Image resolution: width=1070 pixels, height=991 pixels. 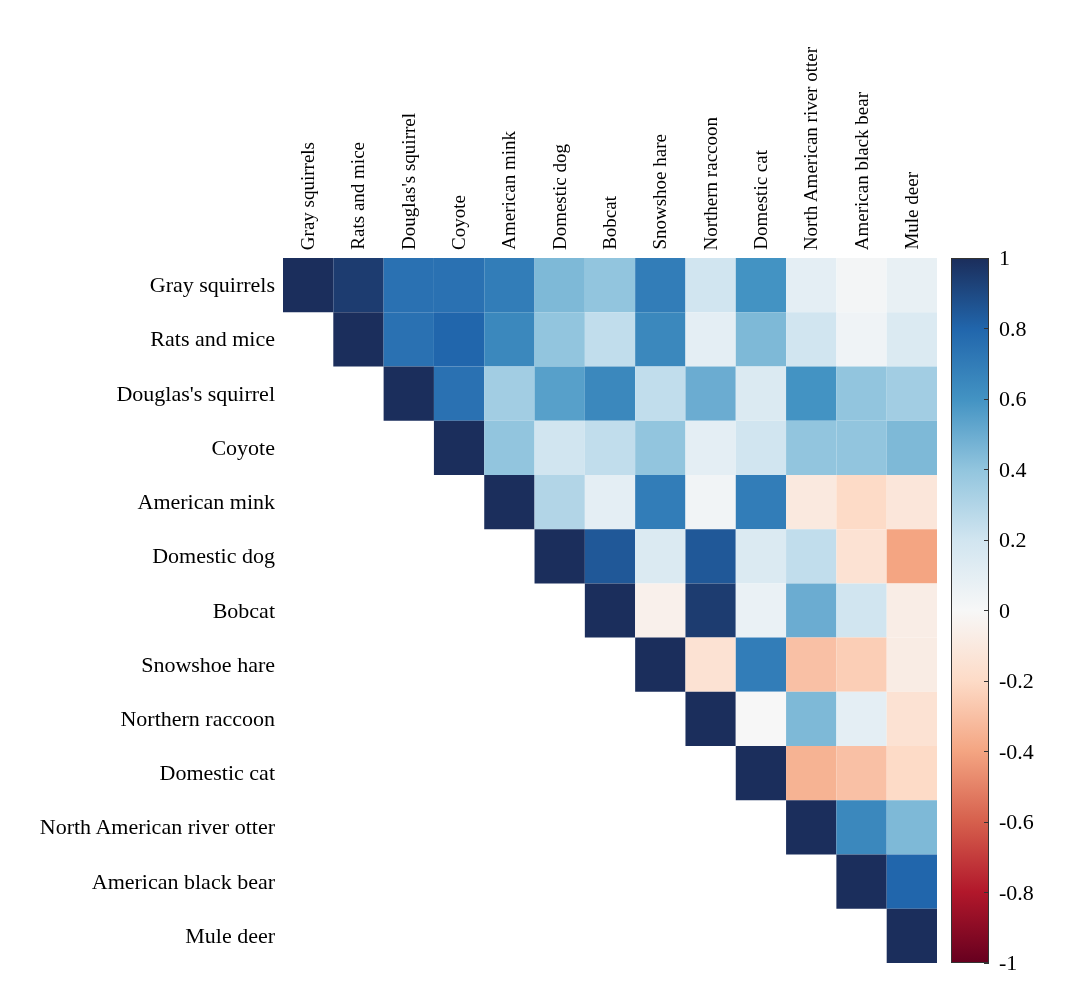 I want to click on x-tick-label: Domestic cat, so click(x=760, y=200).